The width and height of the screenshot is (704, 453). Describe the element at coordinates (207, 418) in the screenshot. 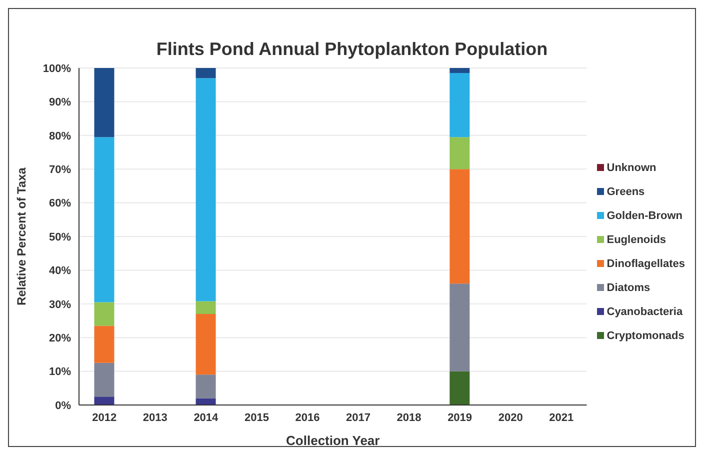

I see `x-tick-label: 2014` at that location.